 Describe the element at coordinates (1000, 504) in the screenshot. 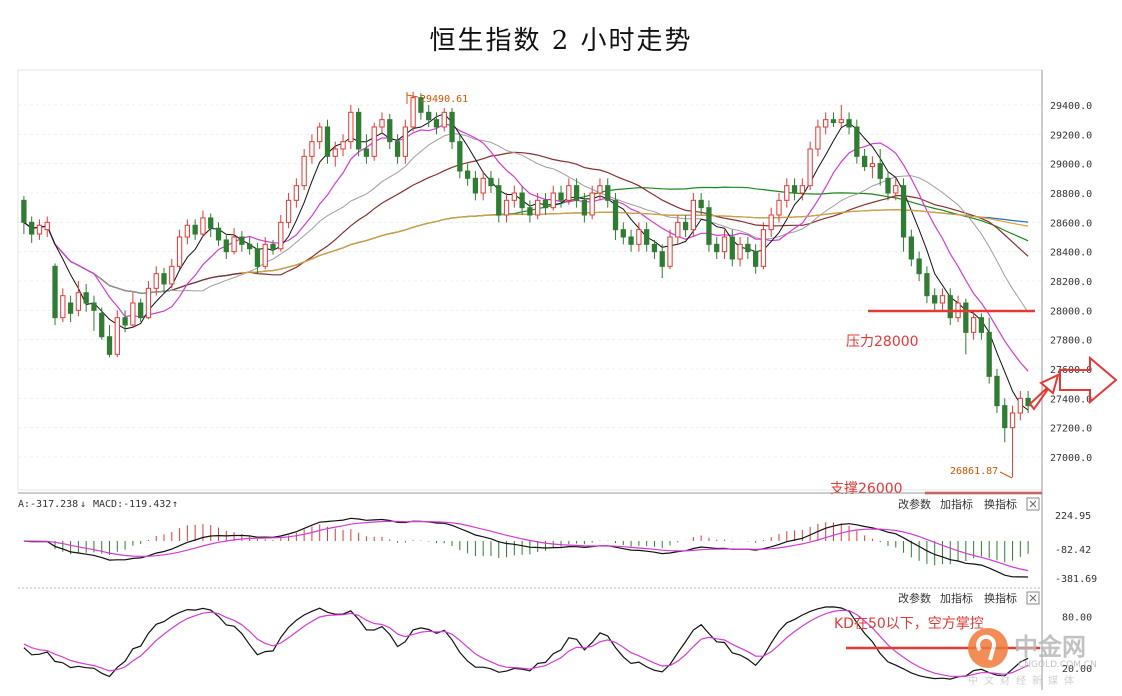

I see `macd-switch-indicator-button: 换指标` at that location.